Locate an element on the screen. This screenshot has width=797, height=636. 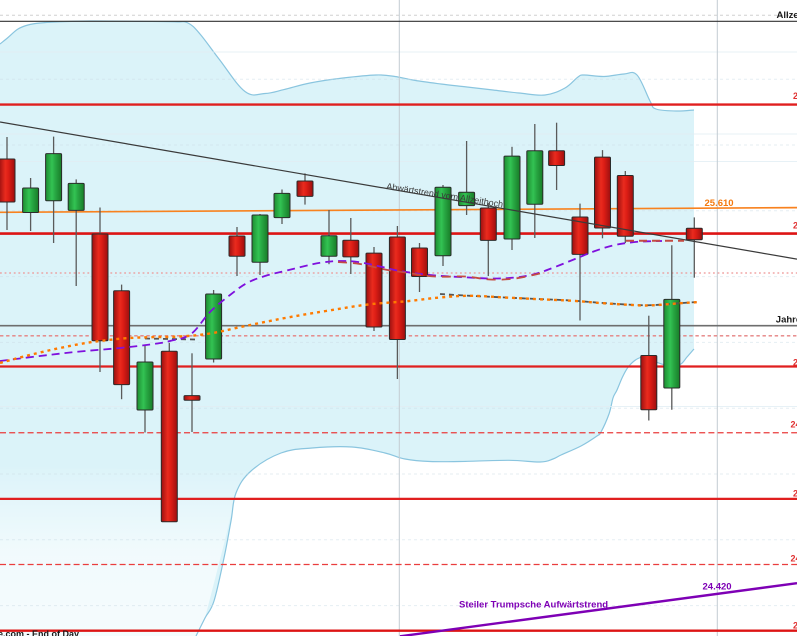
svg-text: 25.610 is located at coordinates (719, 203).